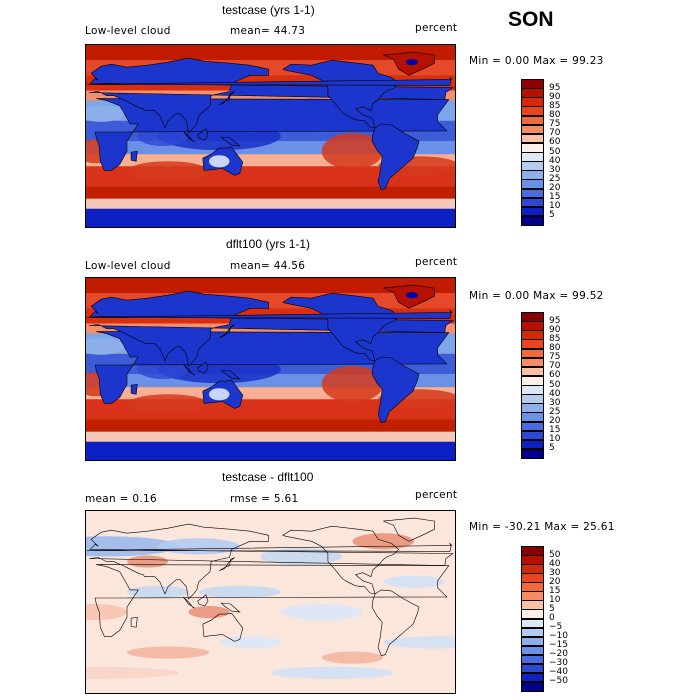  What do you see at coordinates (544, 619) in the screenshot?
I see `panel-3-colorbar: 50 40 30 20 15 10 5 0 −5 −10 −15 −20 −30 −40 −50` at bounding box center [544, 619].